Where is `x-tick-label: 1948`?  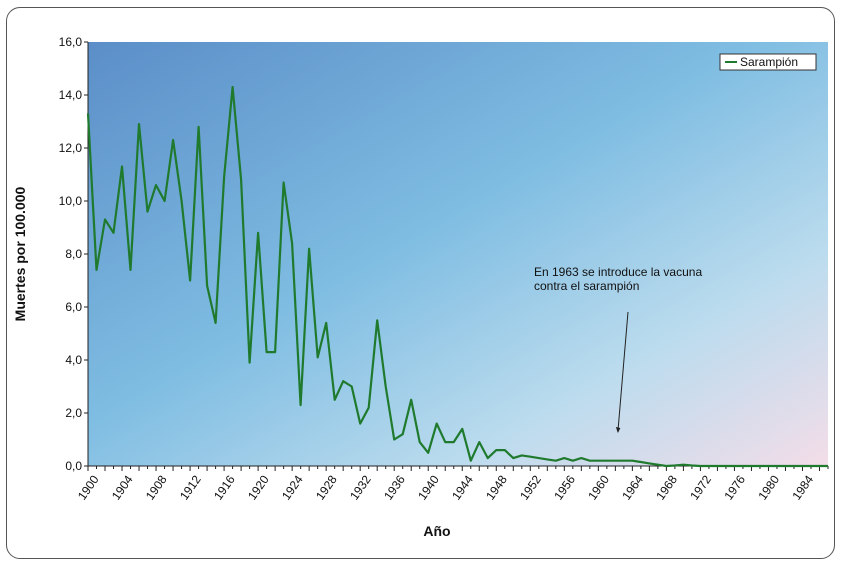
x-tick-label: 1948 is located at coordinates (496, 487).